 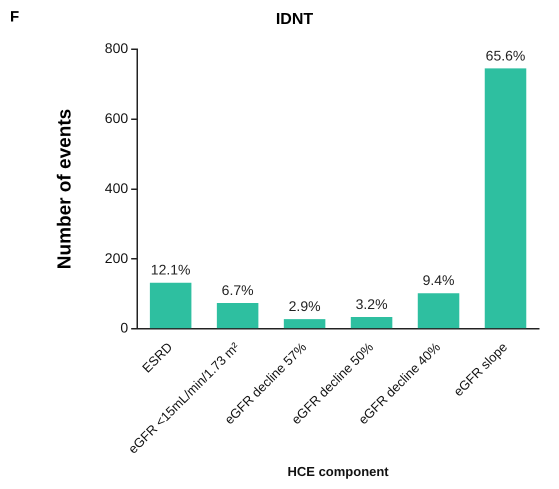 I want to click on y-tick-label: 600, so click(x=116, y=118).